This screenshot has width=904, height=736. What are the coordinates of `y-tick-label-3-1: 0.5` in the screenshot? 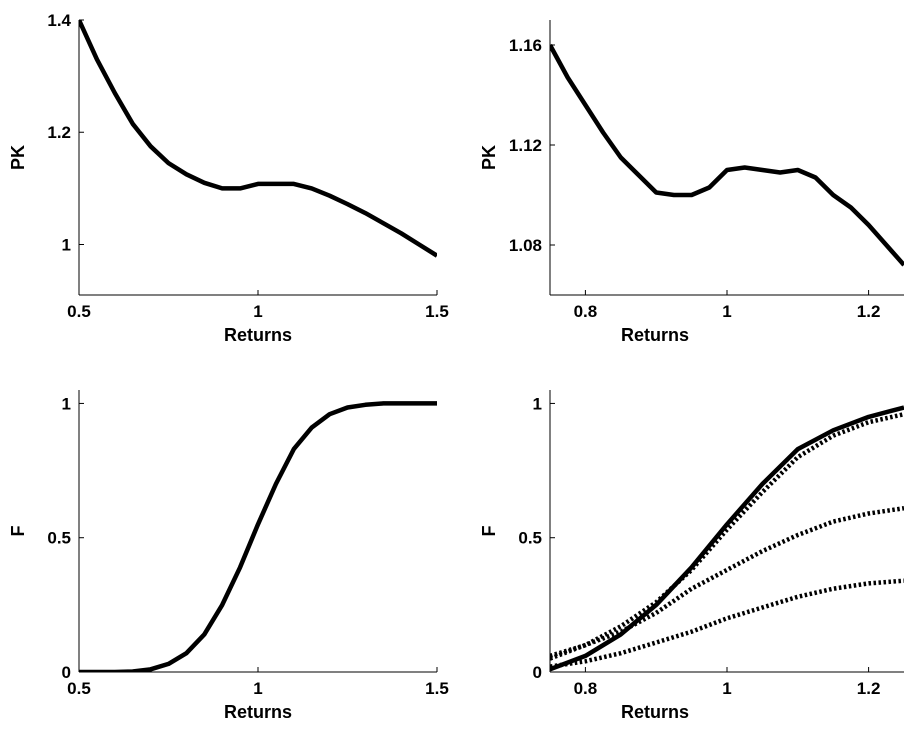 It's located at (530, 538).